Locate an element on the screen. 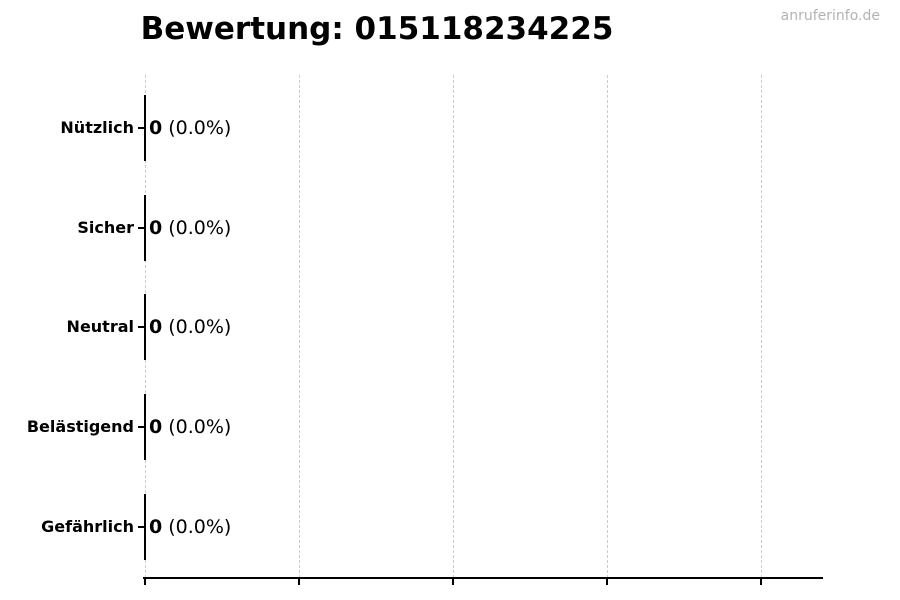 The width and height of the screenshot is (900, 600). category-label: Belästigend is located at coordinates (80, 426).